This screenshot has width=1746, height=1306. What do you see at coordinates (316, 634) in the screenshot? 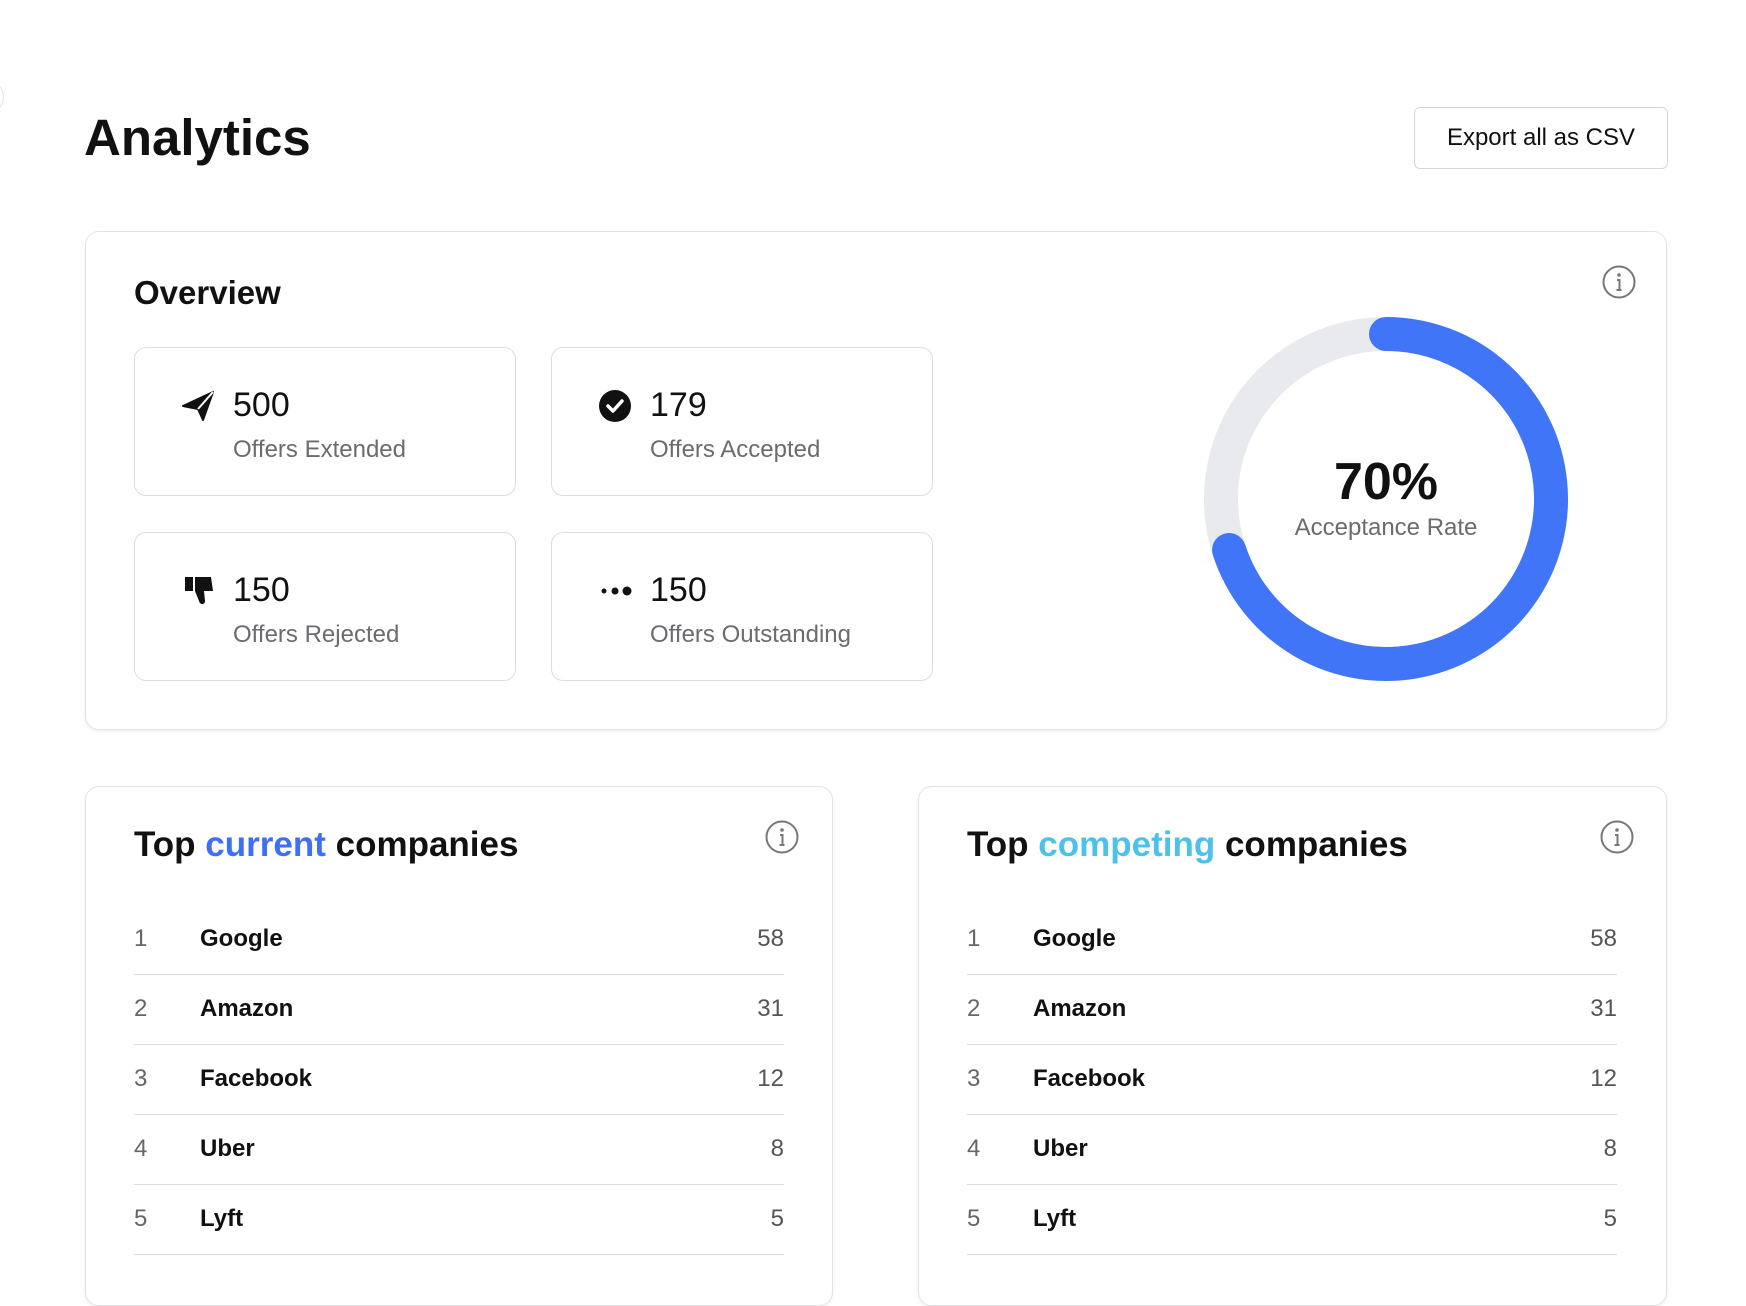
I see `stat-label: Offers Rejected` at bounding box center [316, 634].